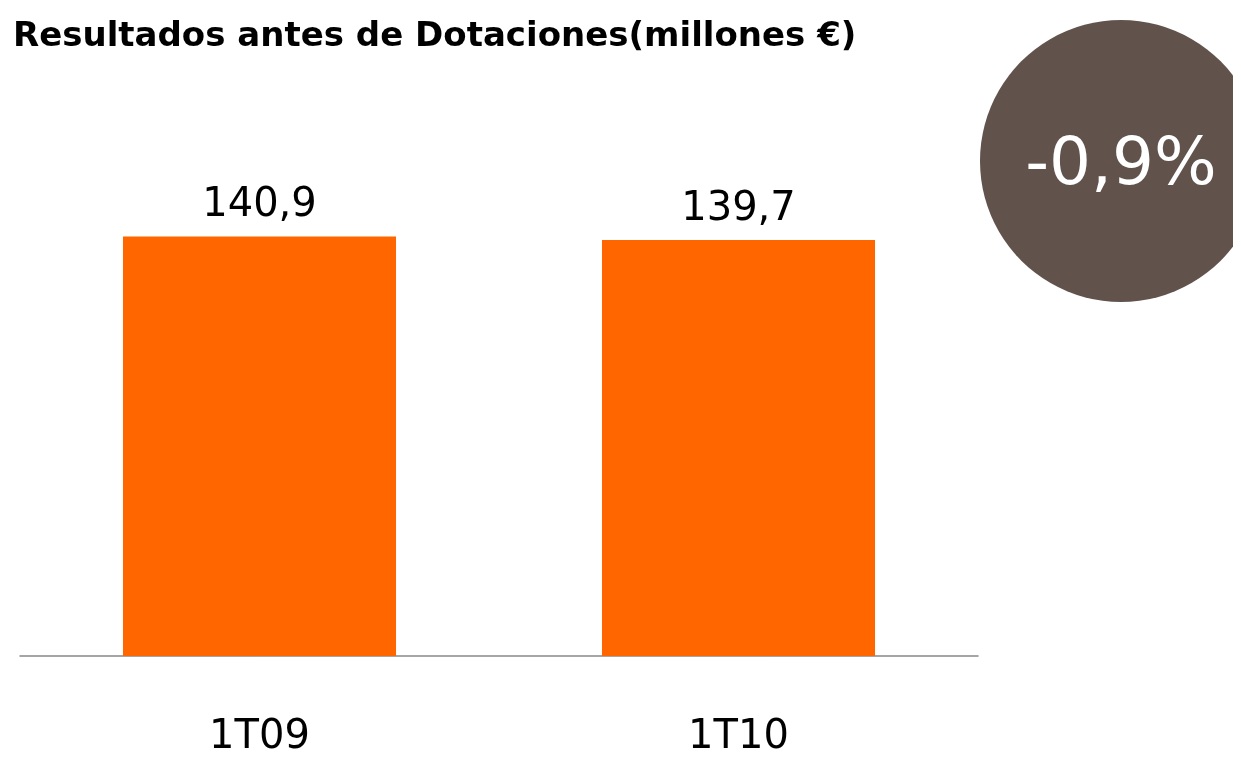  What do you see at coordinates (435, 34) in the screenshot?
I see `chart-title: Resultados antes de Dotaciones(millones €)` at bounding box center [435, 34].